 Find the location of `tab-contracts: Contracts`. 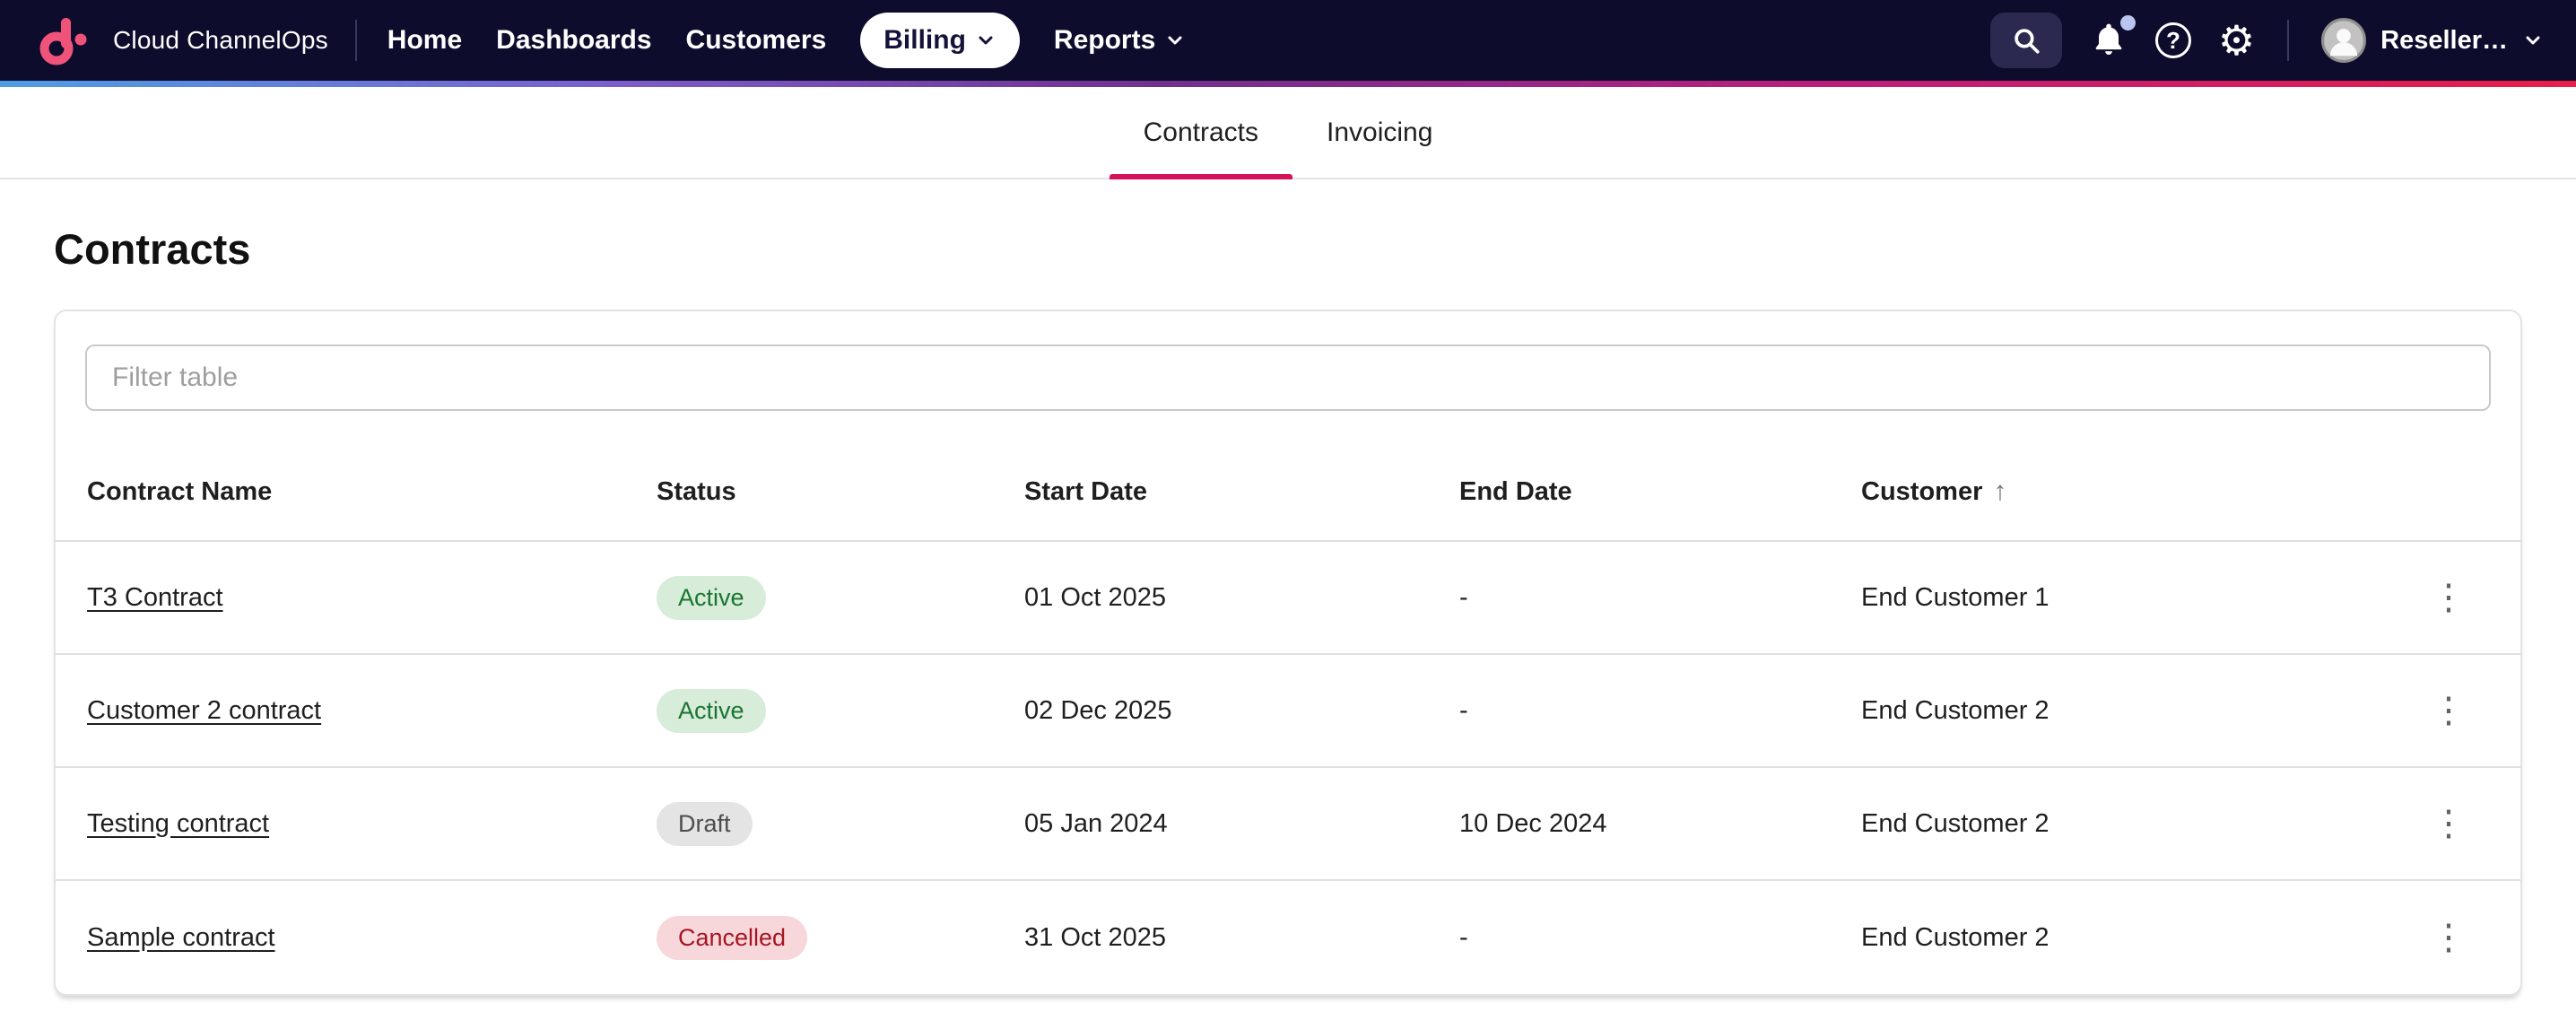

tab-contracts: Contracts is located at coordinates (1200, 133).